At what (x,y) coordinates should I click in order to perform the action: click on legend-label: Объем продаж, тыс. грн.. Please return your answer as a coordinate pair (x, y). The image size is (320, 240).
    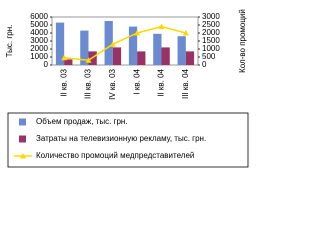
    Looking at the image, I should click on (82, 121).